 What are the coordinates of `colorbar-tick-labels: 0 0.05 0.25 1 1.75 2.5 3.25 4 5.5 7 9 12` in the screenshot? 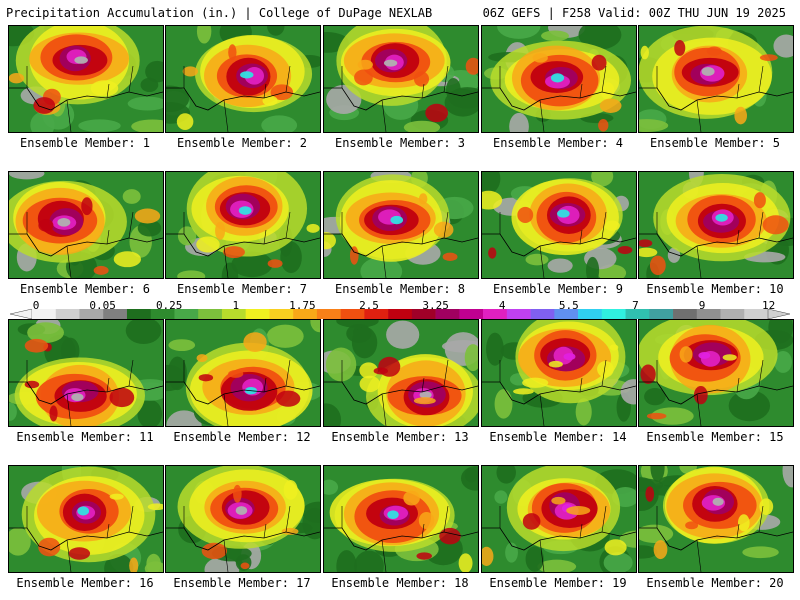 It's located at (400, 305).